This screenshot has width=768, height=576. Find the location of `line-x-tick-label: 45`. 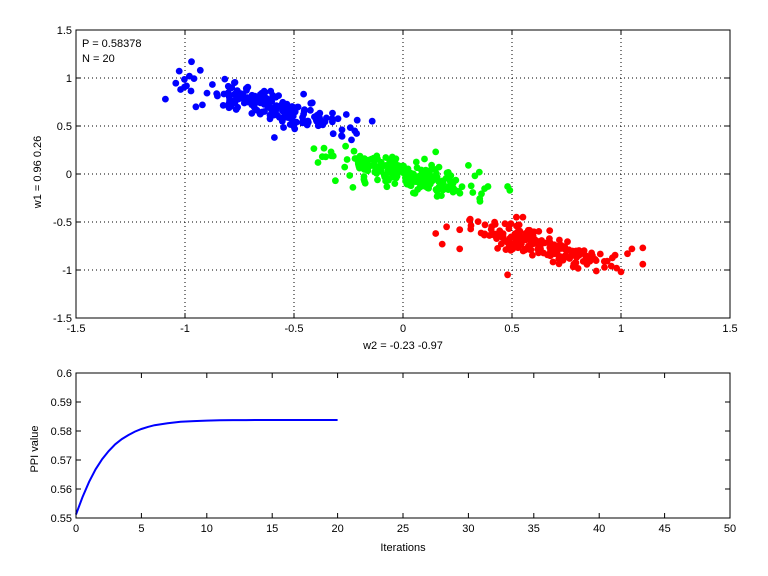

line-x-tick-label: 45 is located at coordinates (664, 529).